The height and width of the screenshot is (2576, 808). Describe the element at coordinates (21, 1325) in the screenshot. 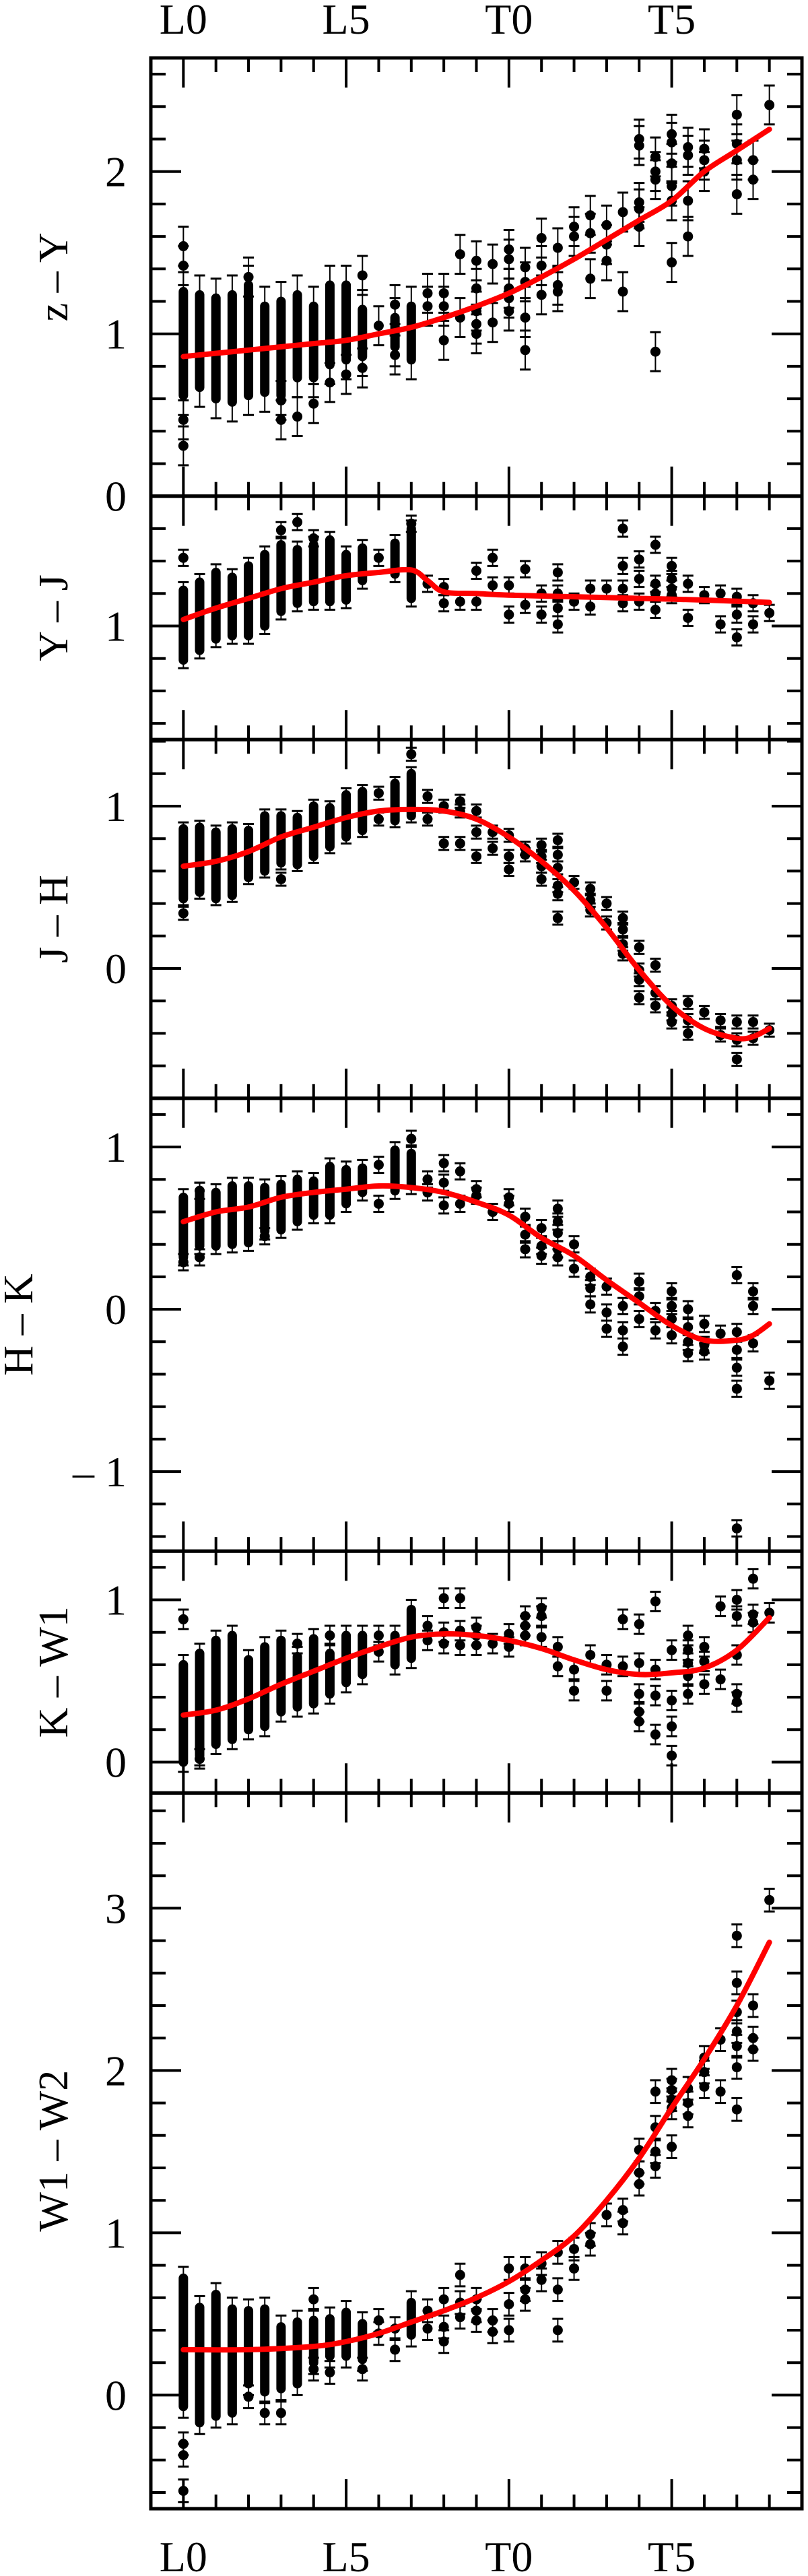

I see `y-axis-title: H – K` at that location.